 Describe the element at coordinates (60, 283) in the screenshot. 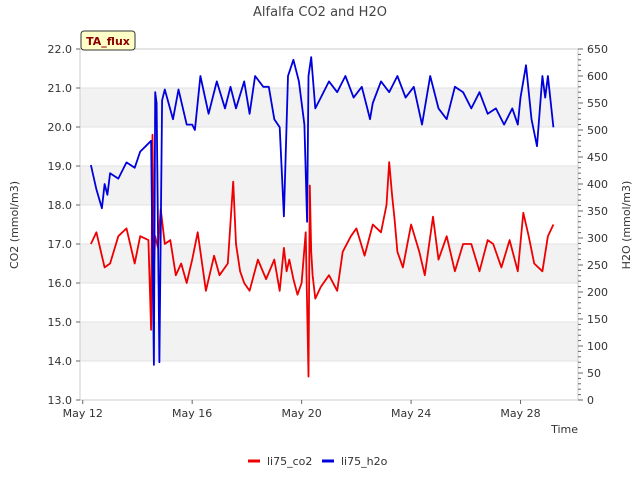

I see `left-tick-label: 16.0` at that location.